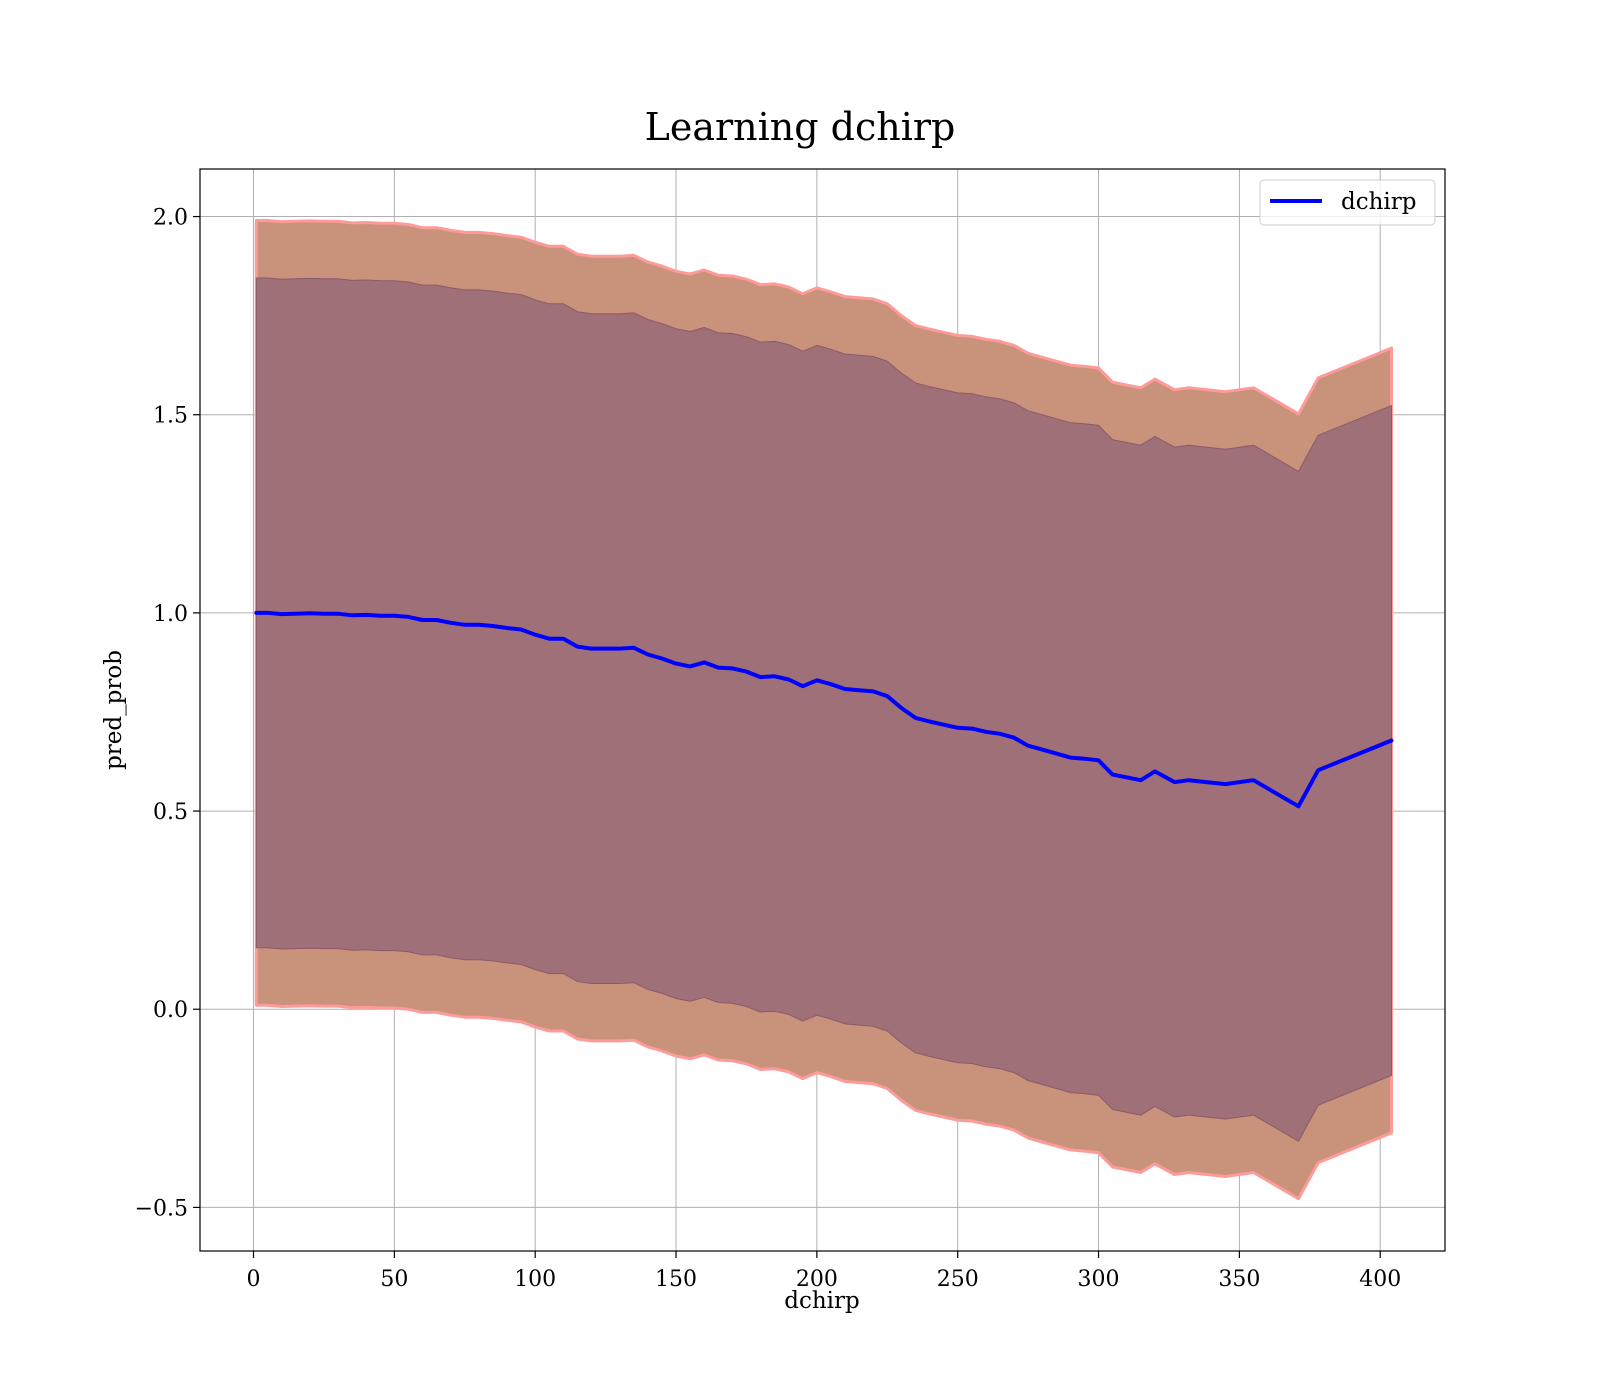 The width and height of the screenshot is (1600, 1400). Describe the element at coordinates (167, 713) in the screenshot. I see `y-axis-ticks: −0.5 0.0 0.5 1.0 1.5 2.0` at that location.